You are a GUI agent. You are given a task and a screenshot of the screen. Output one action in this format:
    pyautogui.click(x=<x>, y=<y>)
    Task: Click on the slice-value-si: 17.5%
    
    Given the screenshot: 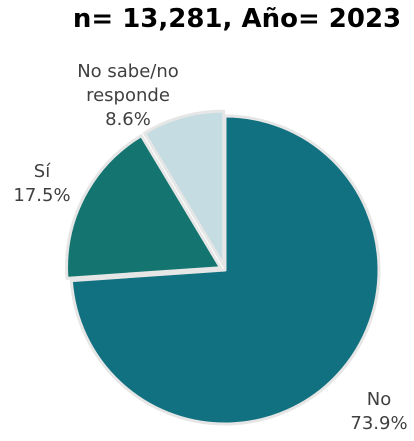 What is the action you would take?
    pyautogui.click(x=42, y=195)
    